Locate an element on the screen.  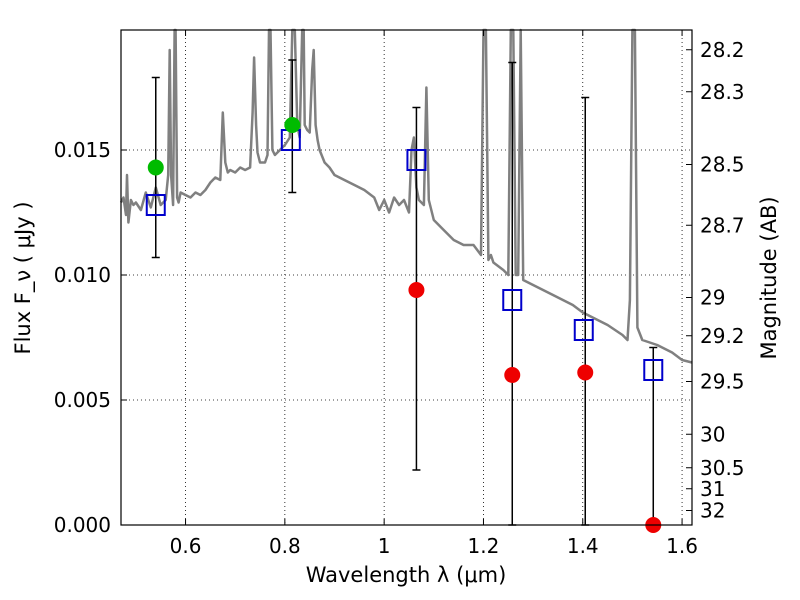
mag-tick-label: 28.7 is located at coordinates (722, 225).